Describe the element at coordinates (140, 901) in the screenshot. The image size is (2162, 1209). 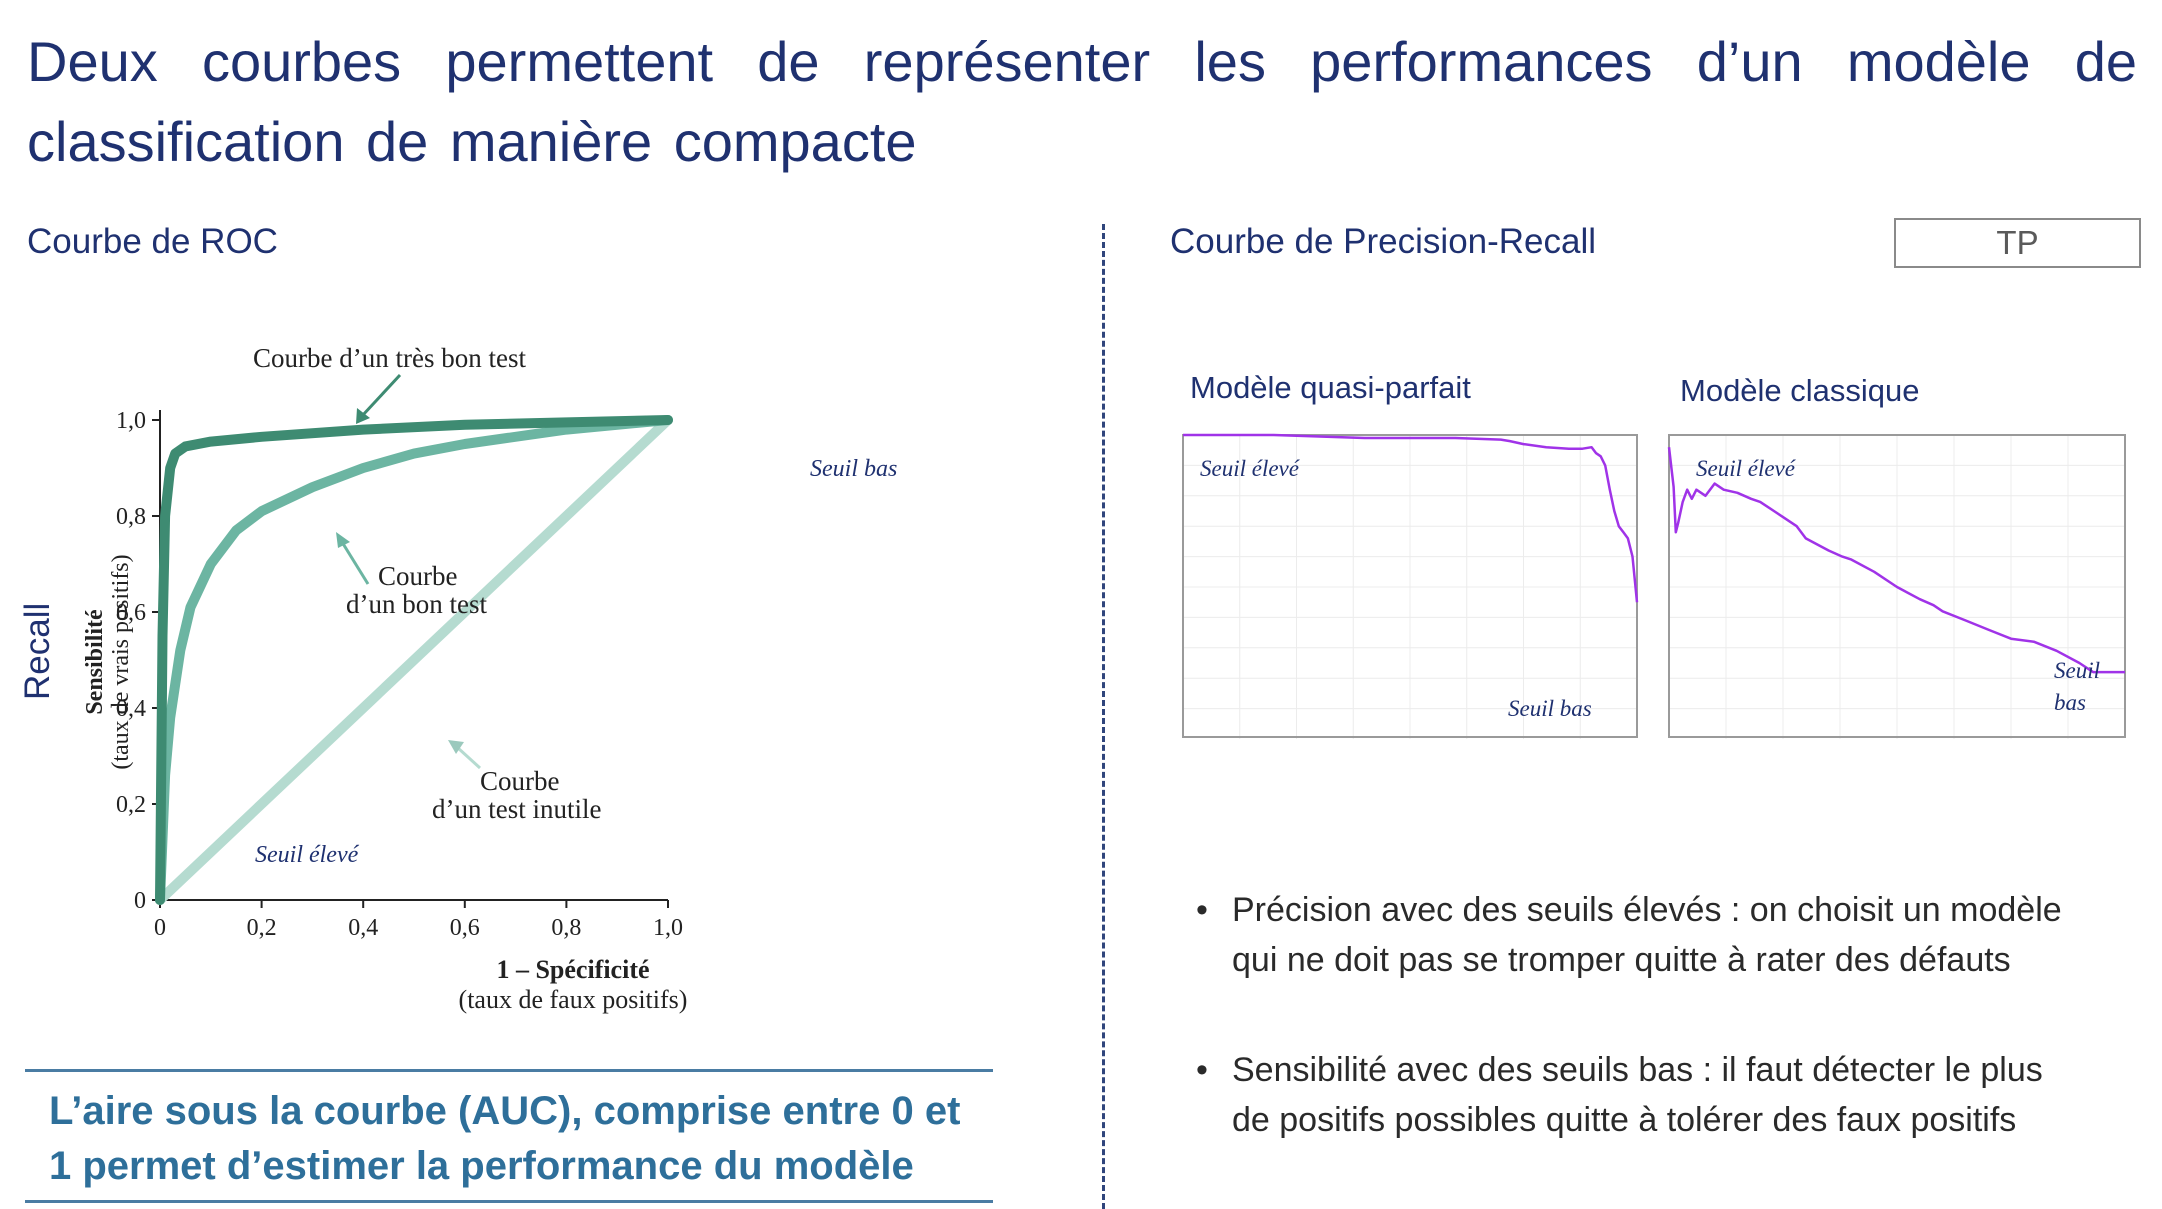
I see `roc-y-tick-label: 0` at that location.